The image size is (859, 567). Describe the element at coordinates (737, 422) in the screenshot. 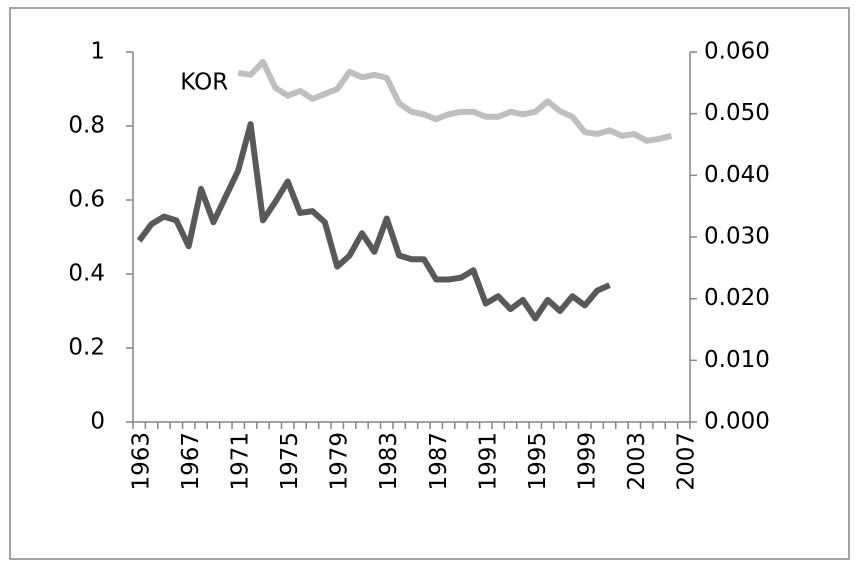

I see `y2-tick-label: 0.000` at that location.